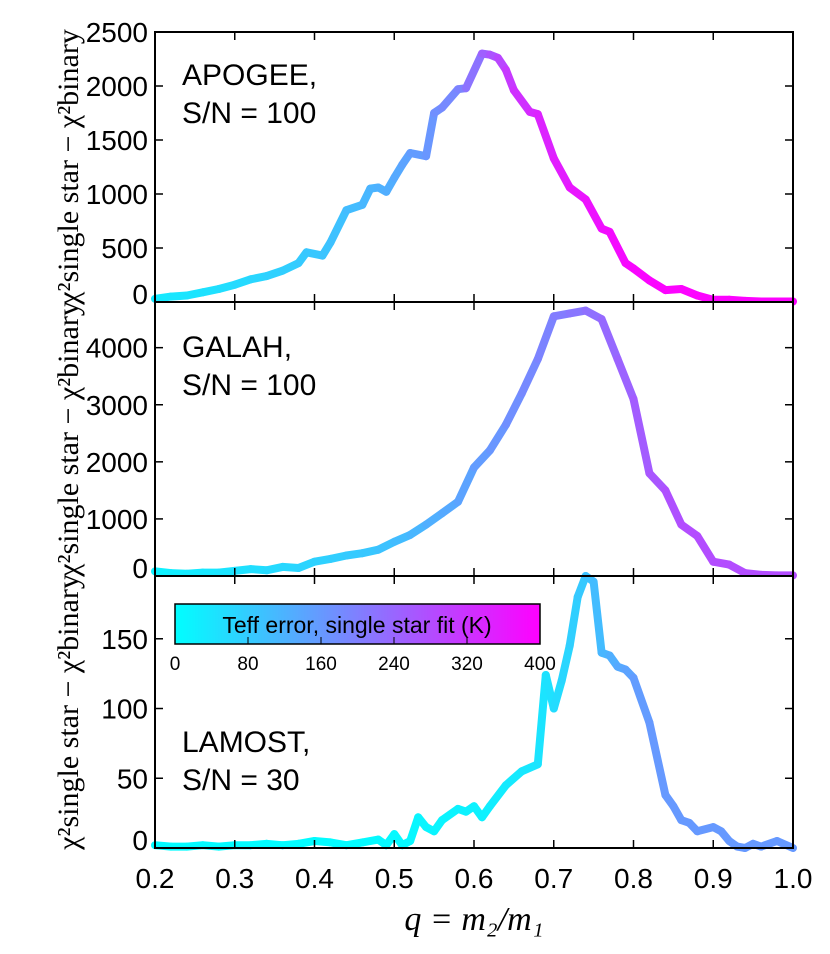 This screenshot has width=830, height=954. Describe the element at coordinates (321, 664) in the screenshot. I see `colorbar-tick-label: 160` at that location.